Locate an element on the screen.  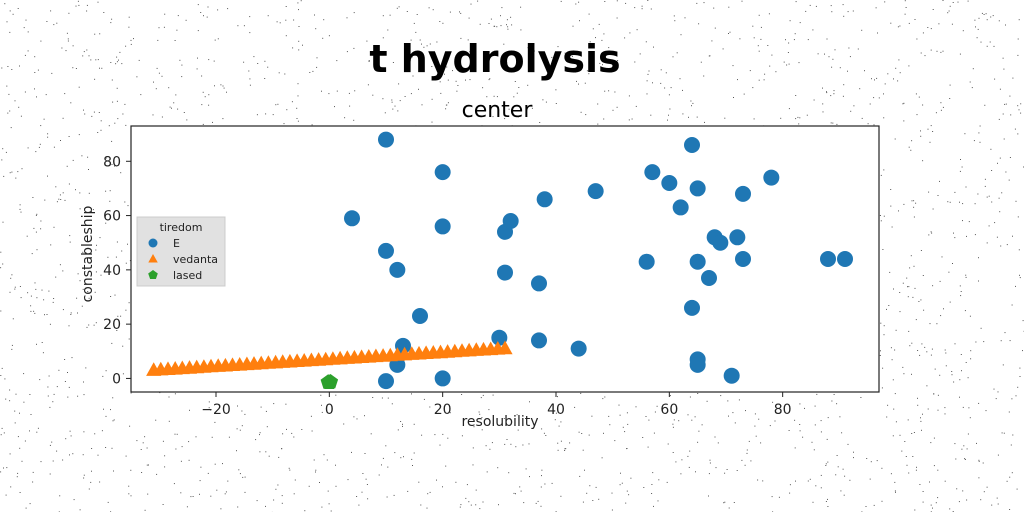
data-point-E is located at coordinates (403, 345).